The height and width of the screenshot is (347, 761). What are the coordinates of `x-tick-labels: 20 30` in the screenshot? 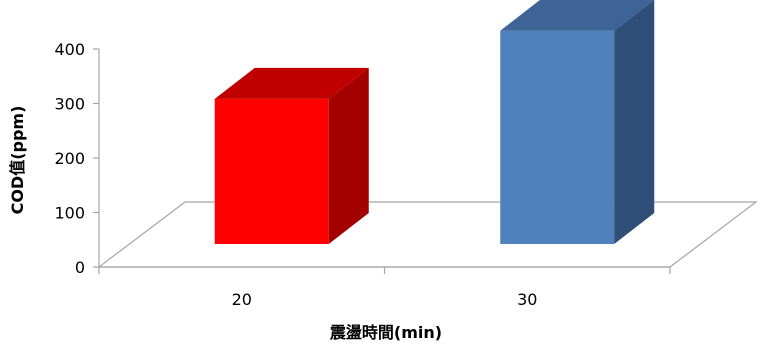 It's located at (385, 299).